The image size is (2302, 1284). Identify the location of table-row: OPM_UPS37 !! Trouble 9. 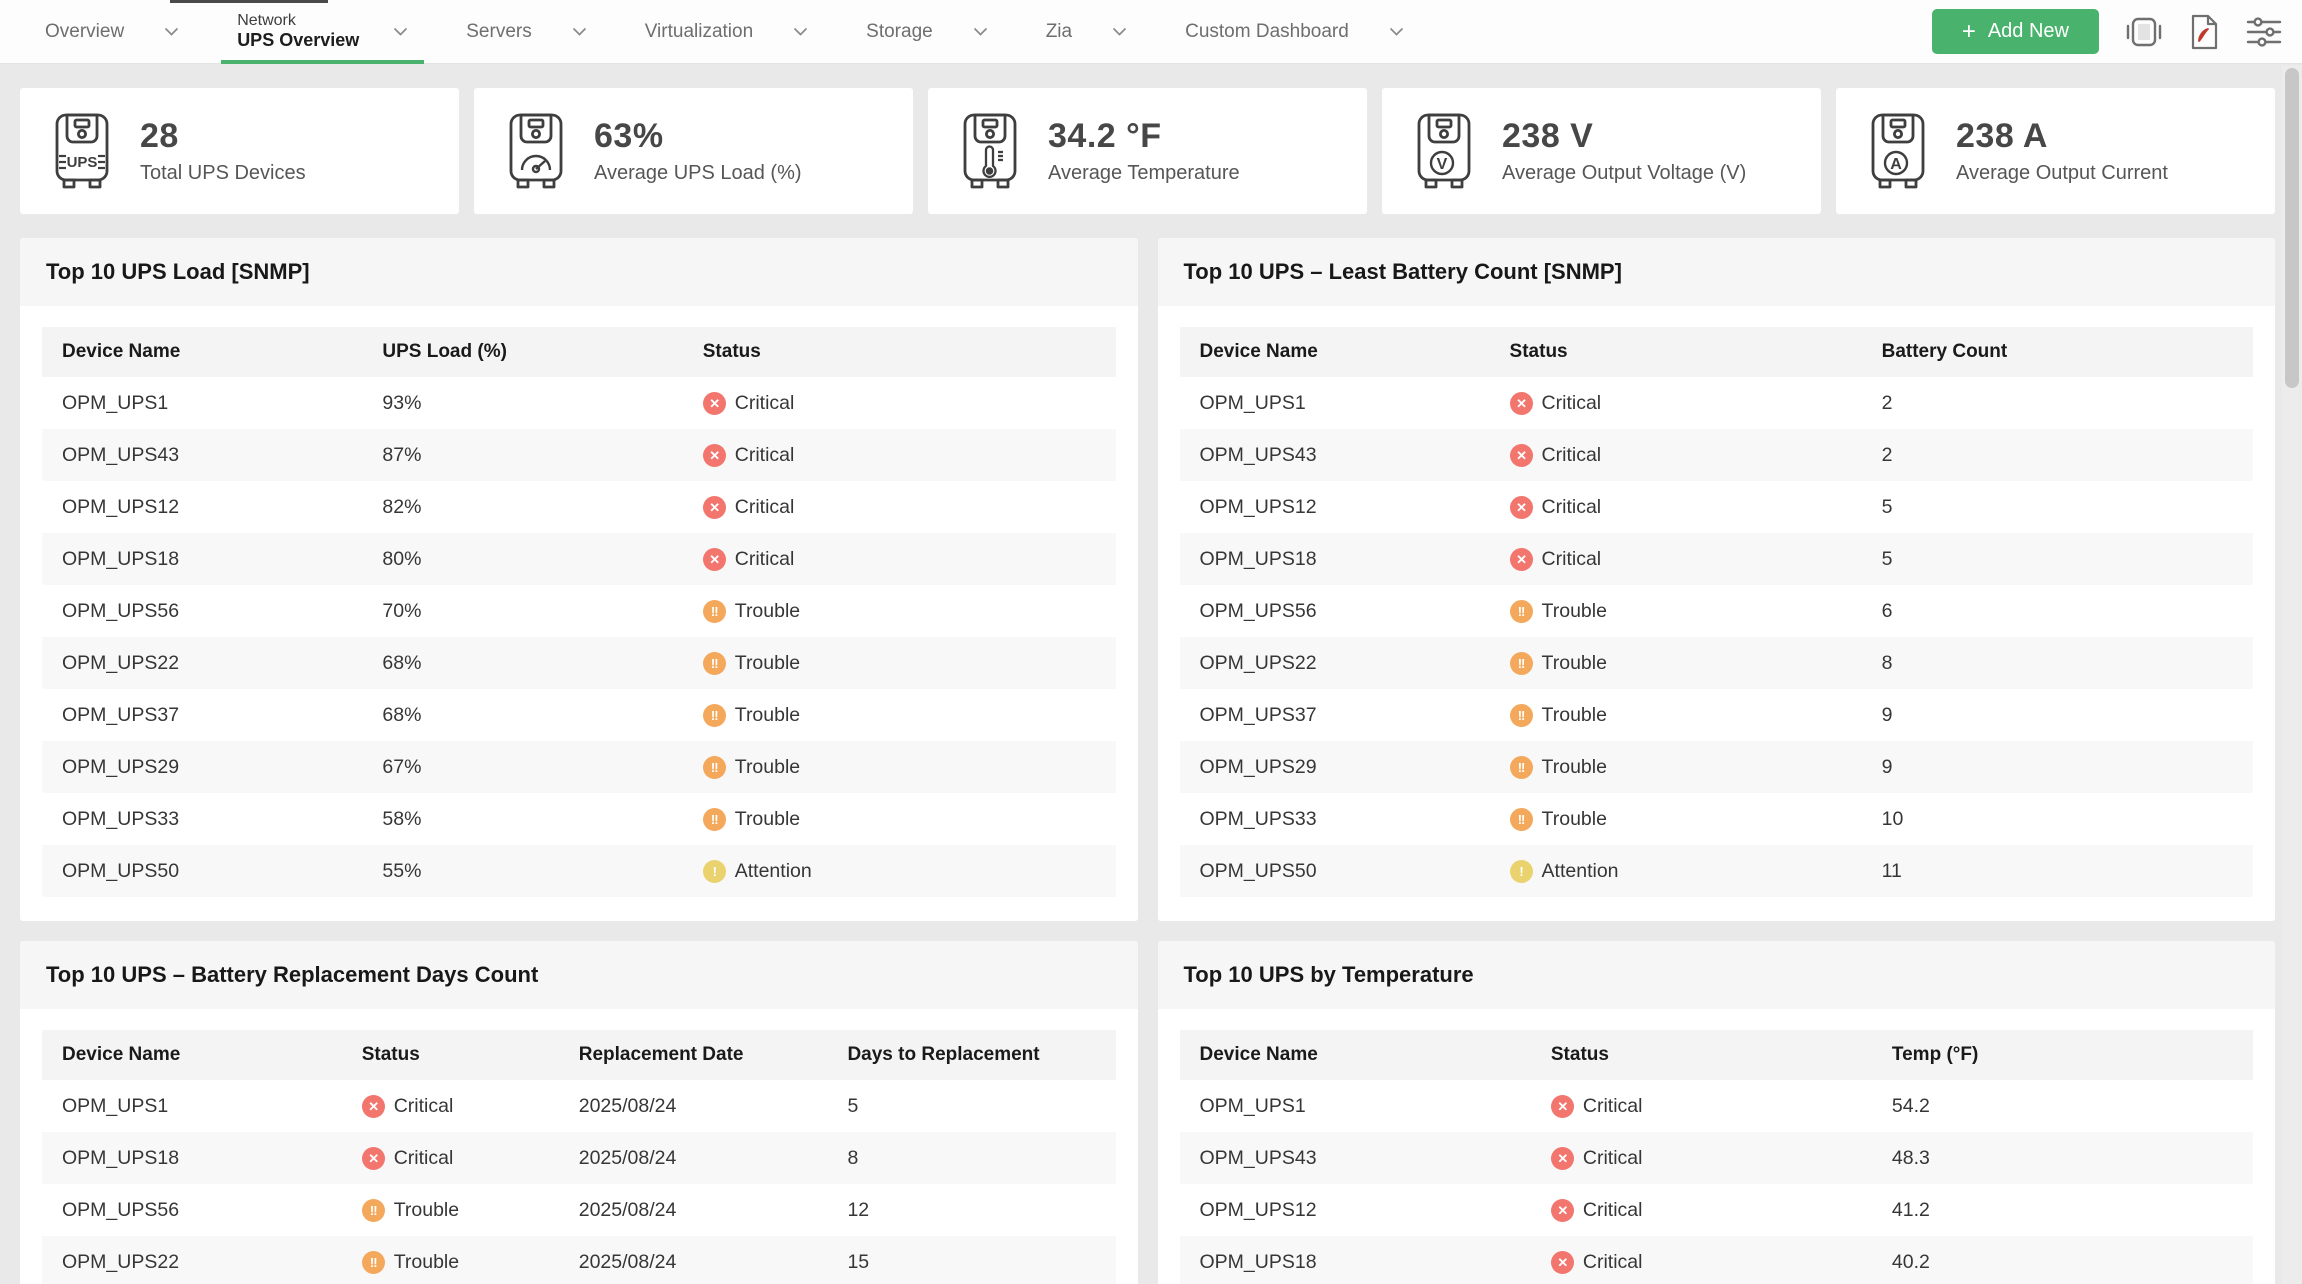
(1717, 715).